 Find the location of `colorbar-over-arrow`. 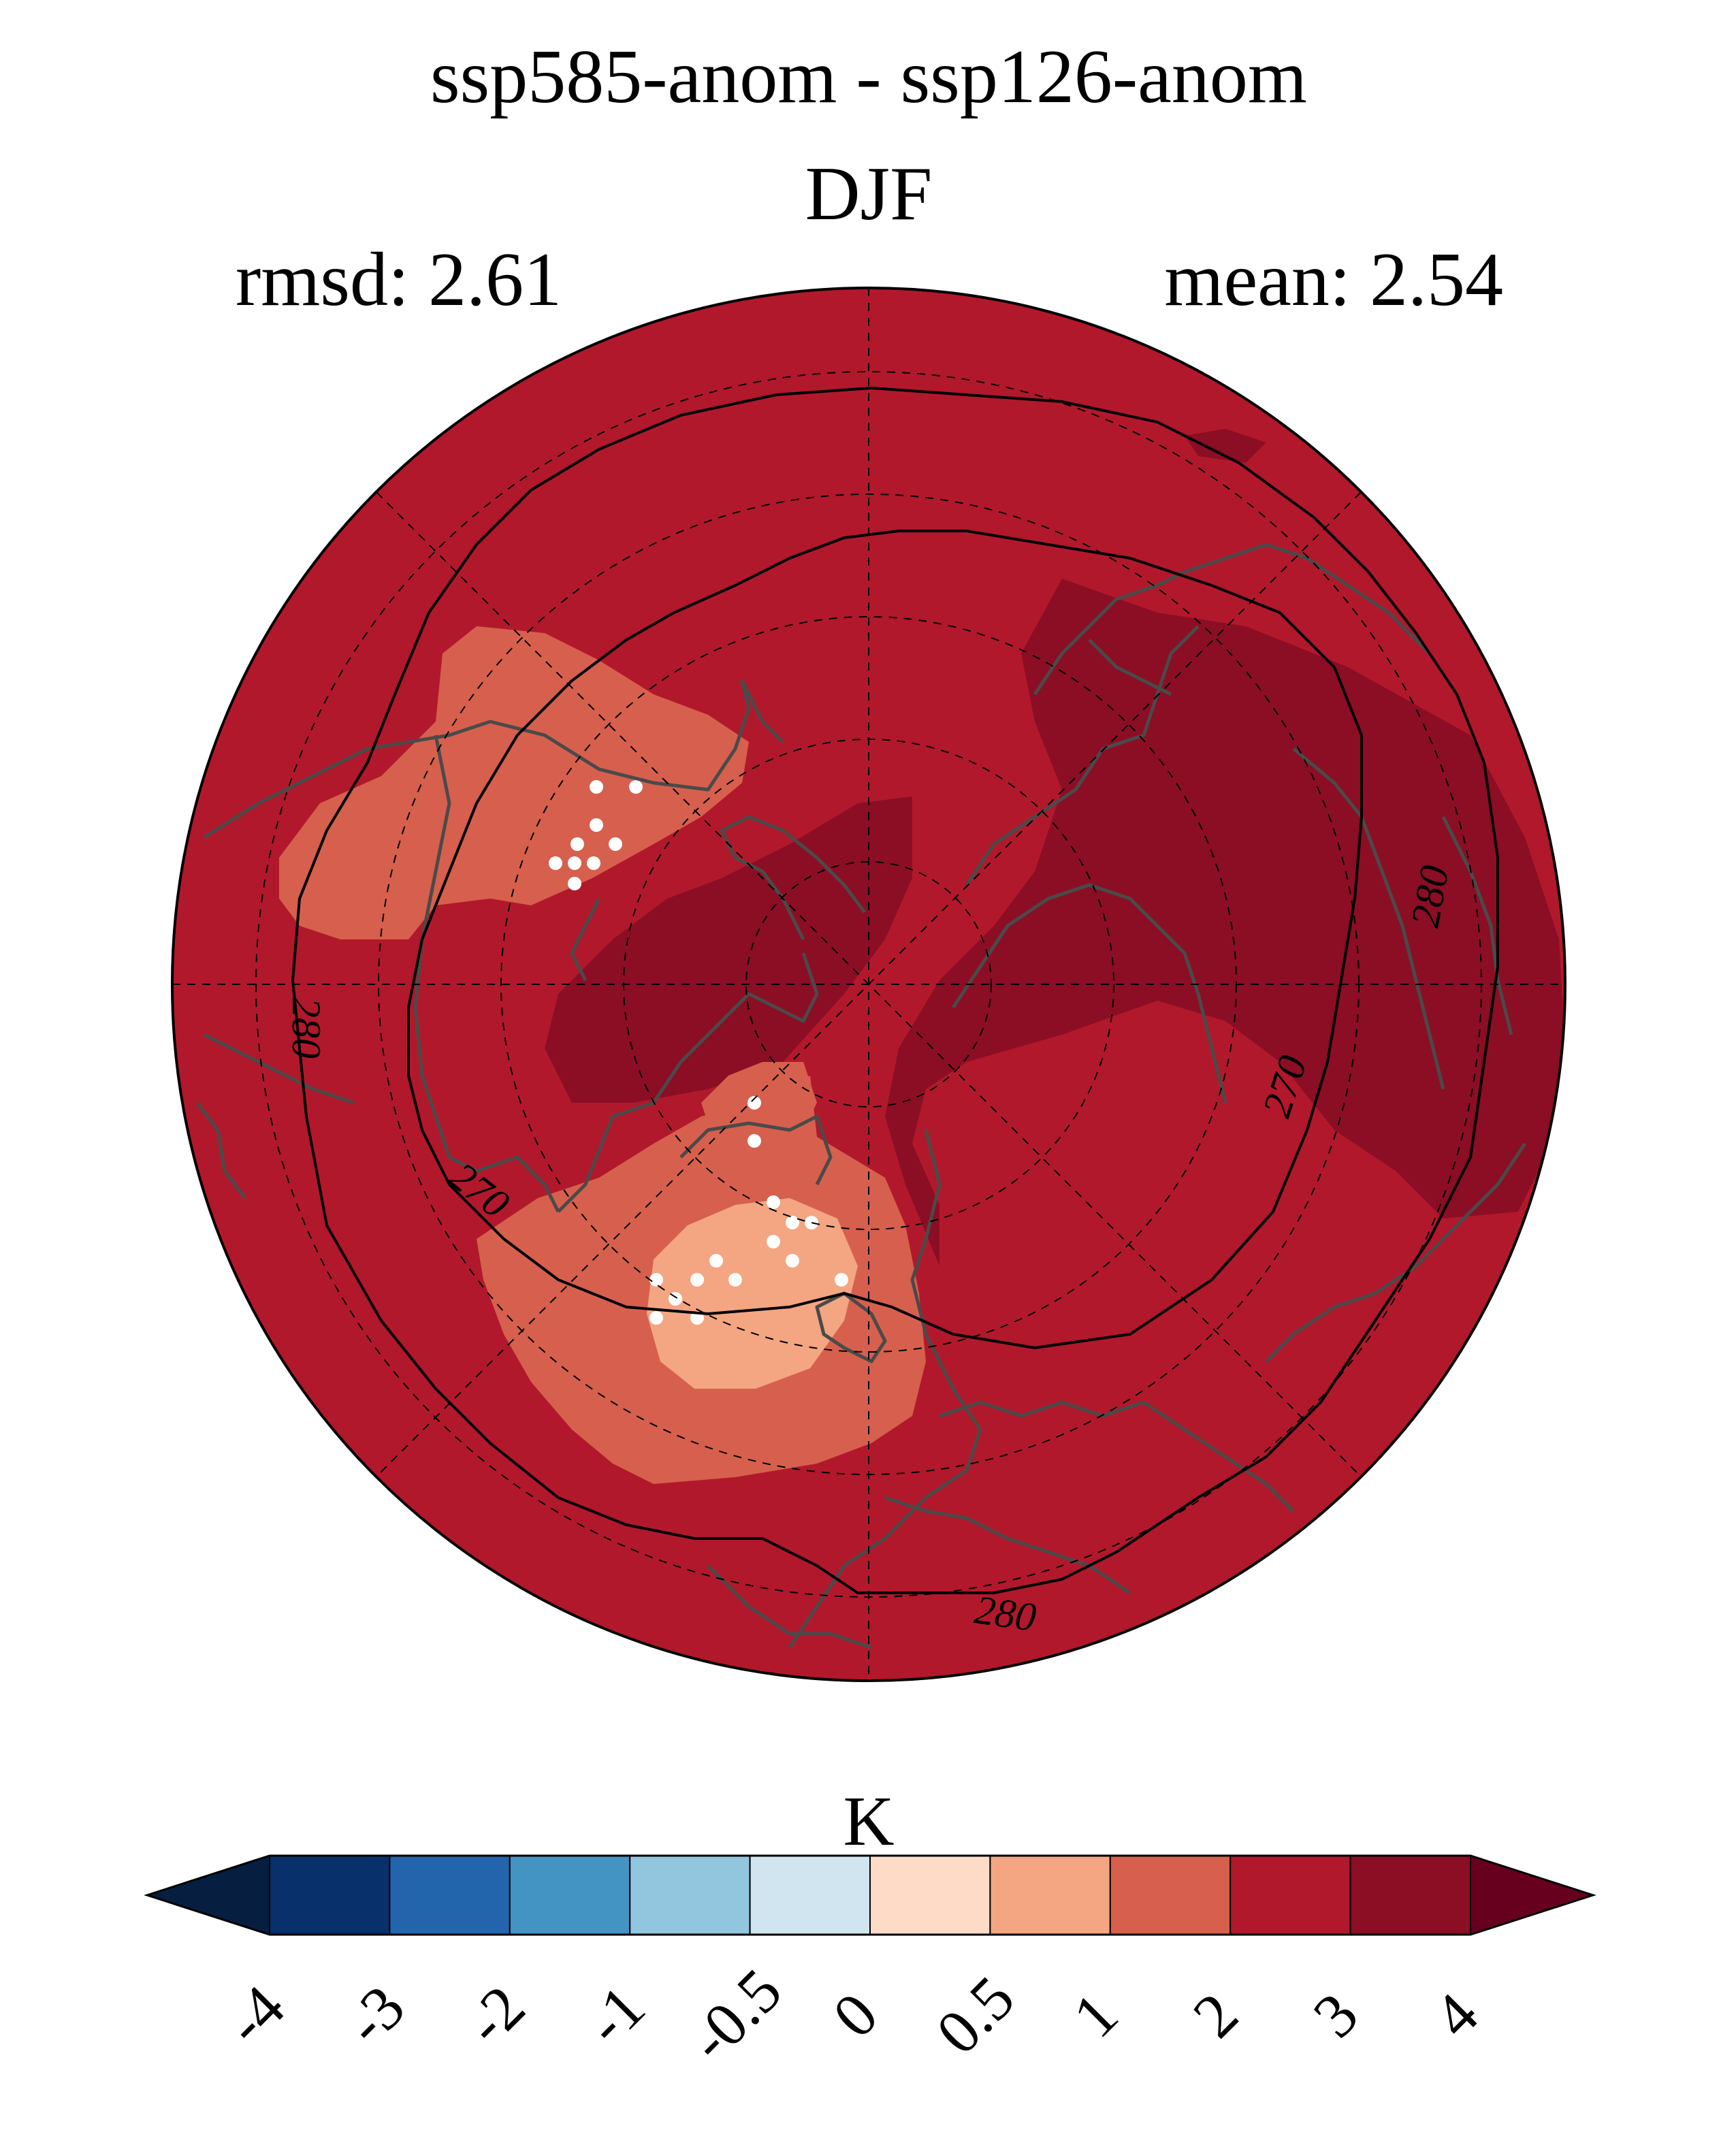

colorbar-over-arrow is located at coordinates (1533, 1895).